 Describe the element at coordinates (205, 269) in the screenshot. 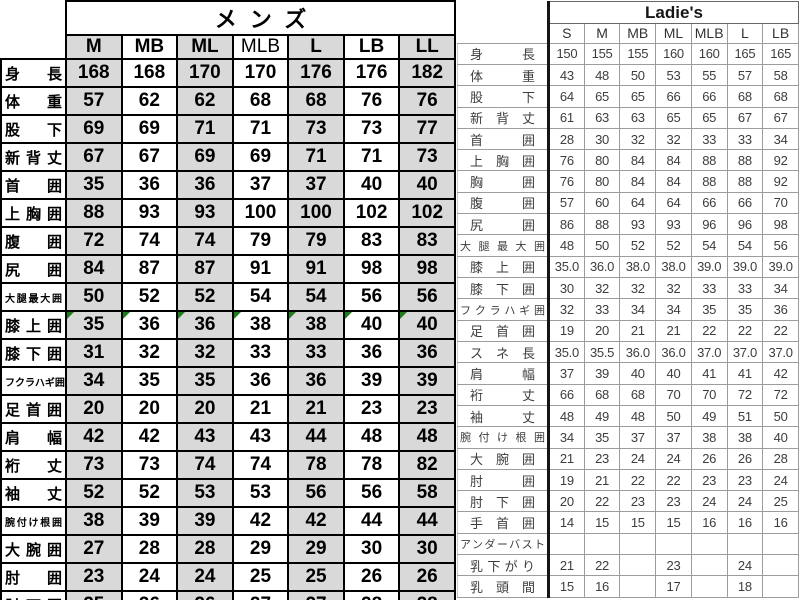

I see `value-cell: 87` at that location.